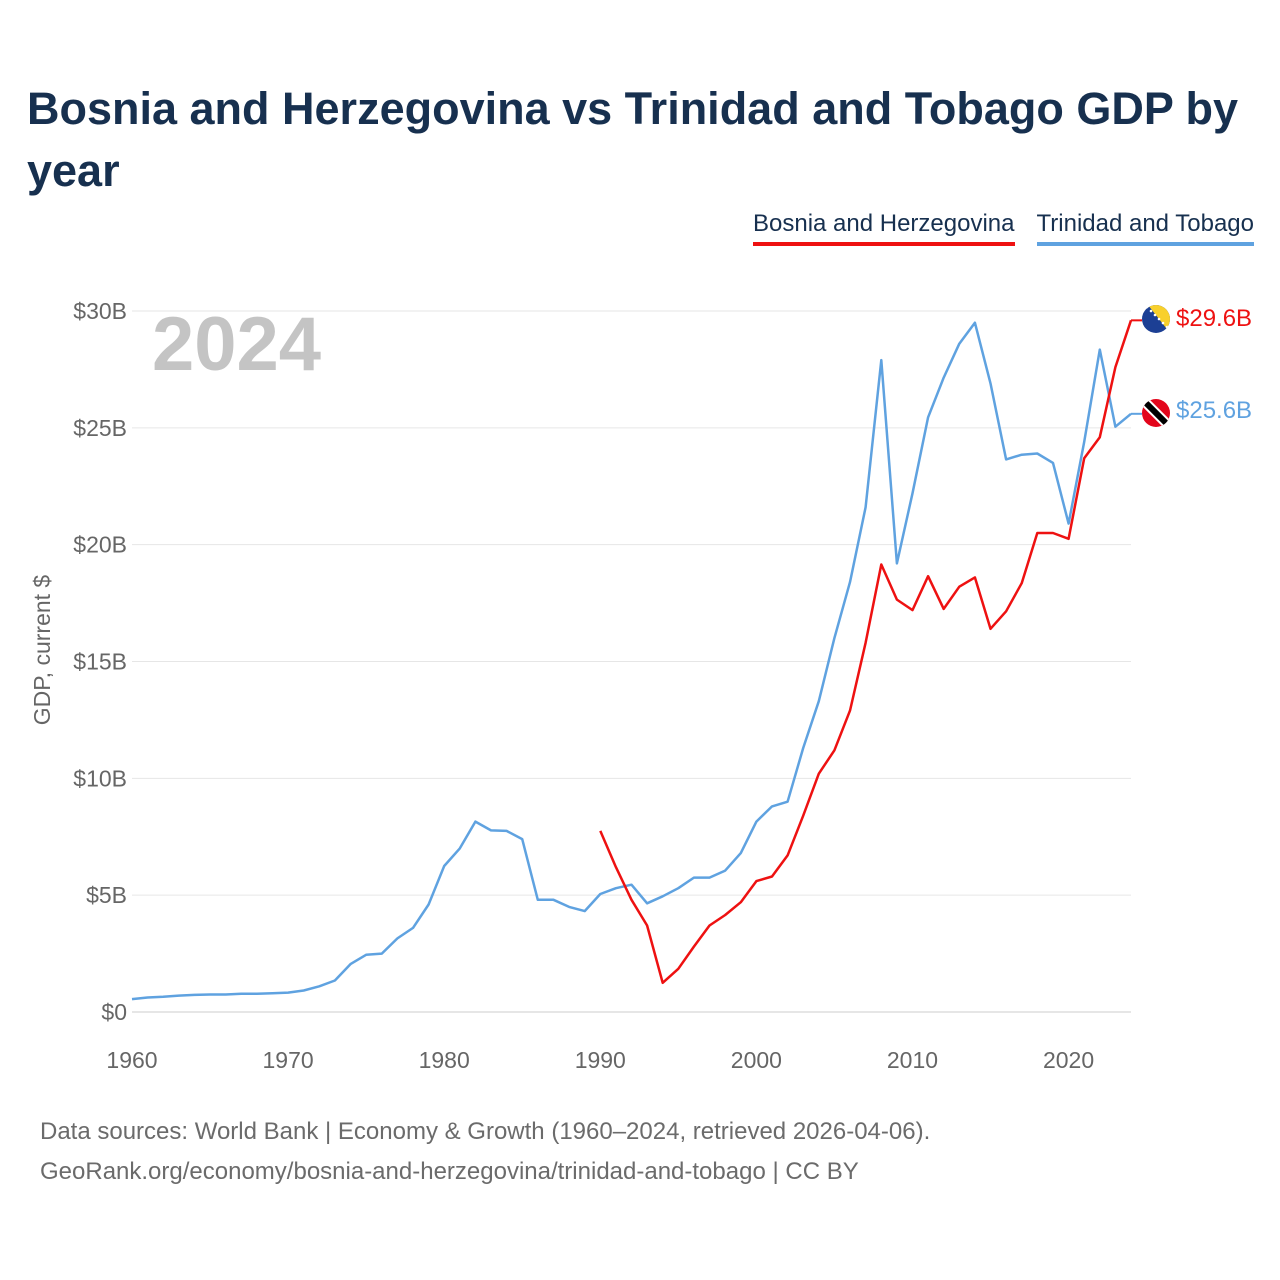 This screenshot has height=1280, width=1280. I want to click on x-tick-label: 1970, so click(288, 1060).